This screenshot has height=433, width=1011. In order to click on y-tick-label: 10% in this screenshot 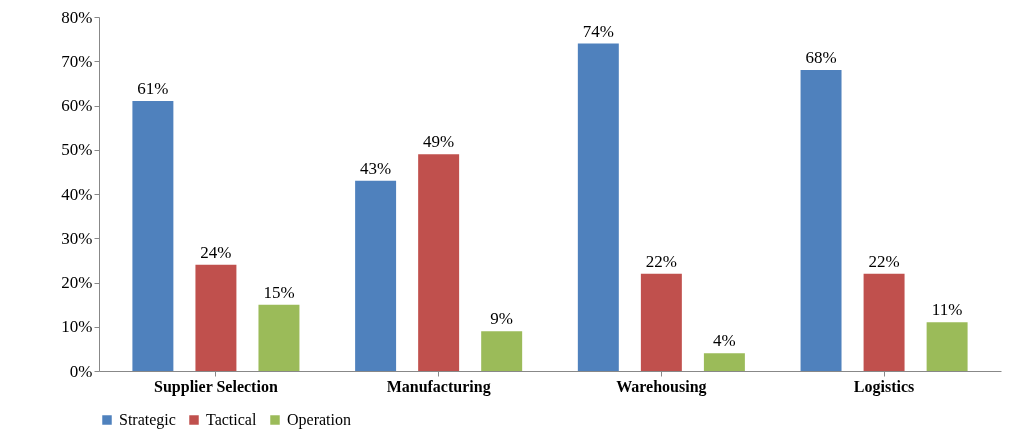, I will do `click(77, 327)`.